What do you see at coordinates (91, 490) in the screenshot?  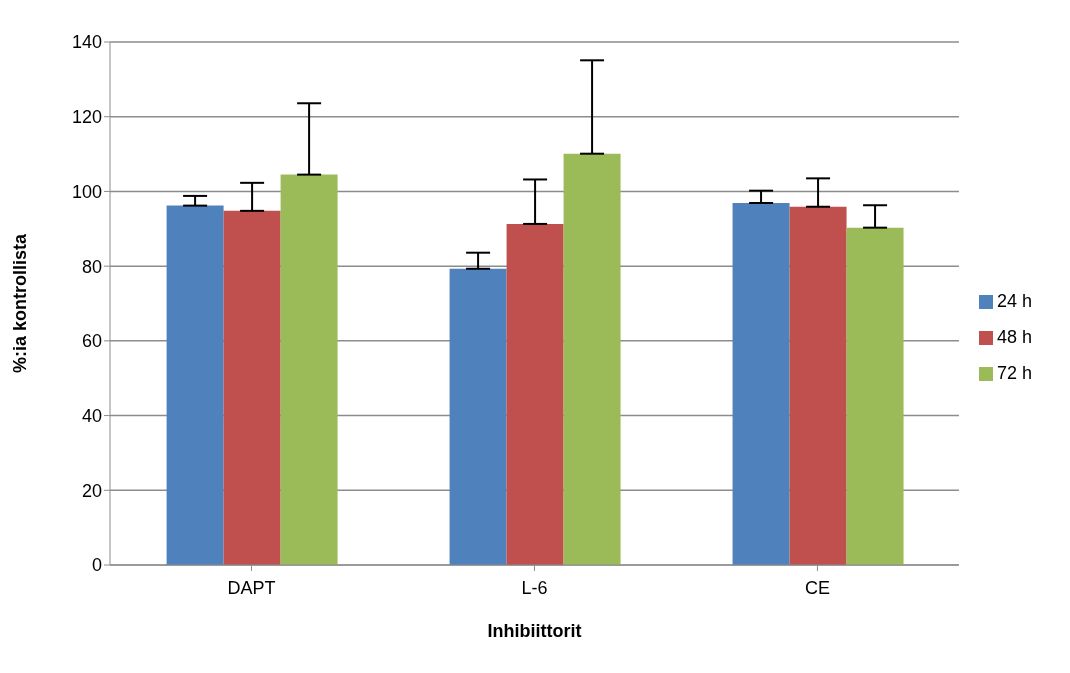 I see `y-tick-label: 20` at bounding box center [91, 490].